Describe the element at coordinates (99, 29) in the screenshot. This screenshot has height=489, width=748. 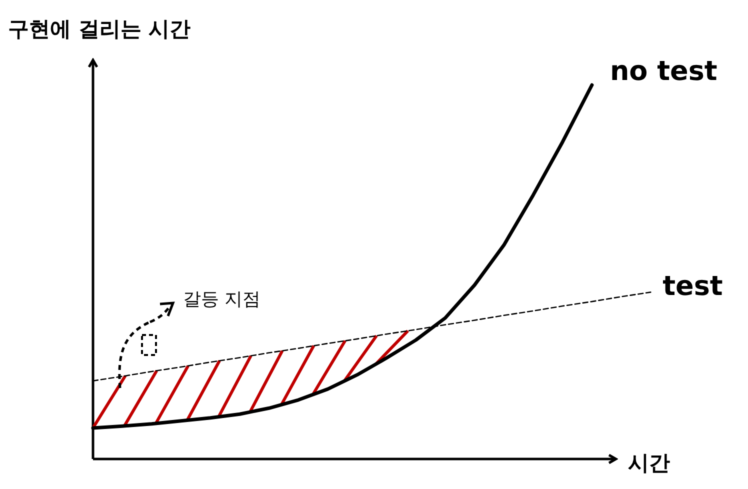
I see `y-axis-title: 구현에 걸리는 시간` at that location.